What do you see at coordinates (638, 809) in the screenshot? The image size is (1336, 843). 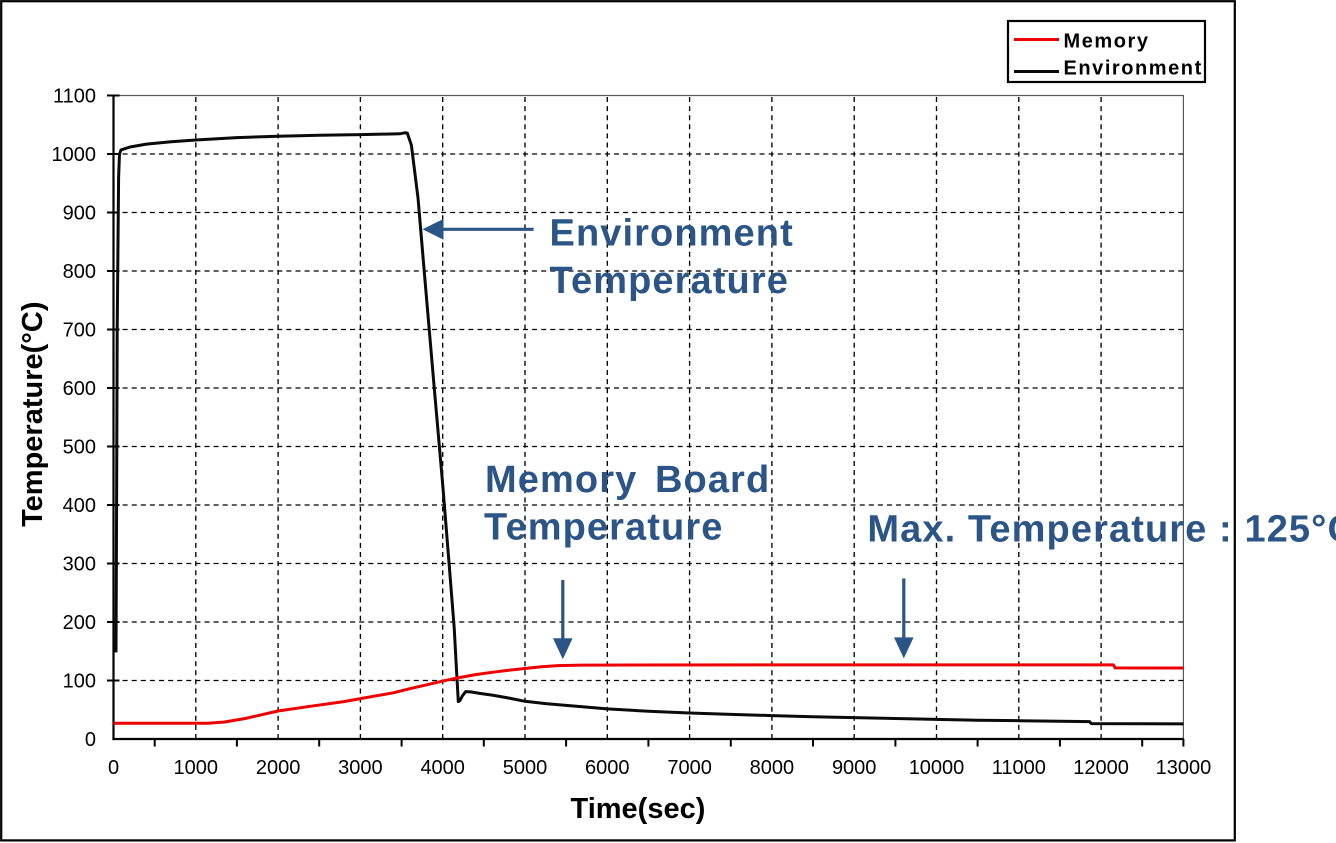 I see `svg-text: Time(sec)` at bounding box center [638, 809].